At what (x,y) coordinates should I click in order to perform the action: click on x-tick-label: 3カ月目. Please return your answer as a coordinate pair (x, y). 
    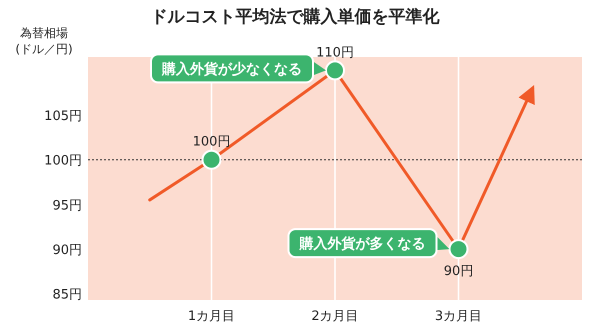
    Looking at the image, I should click on (458, 316).